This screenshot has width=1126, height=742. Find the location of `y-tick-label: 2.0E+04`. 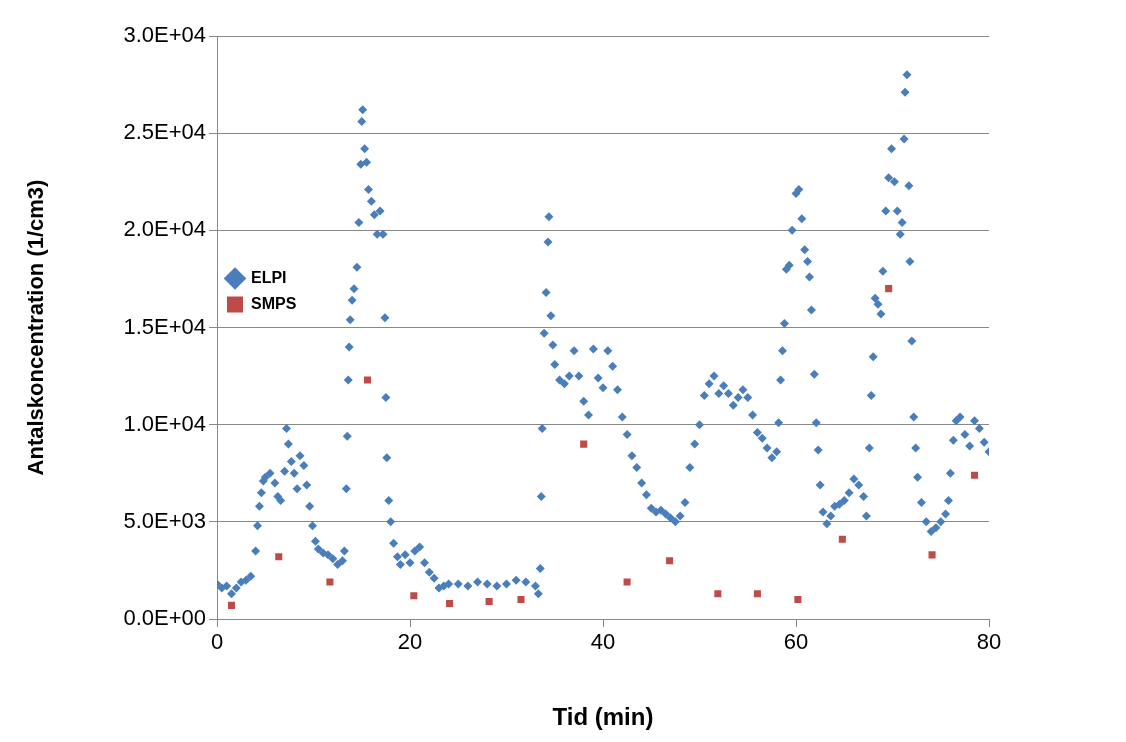

y-tick-label: 2.0E+04 is located at coordinates (164, 229).